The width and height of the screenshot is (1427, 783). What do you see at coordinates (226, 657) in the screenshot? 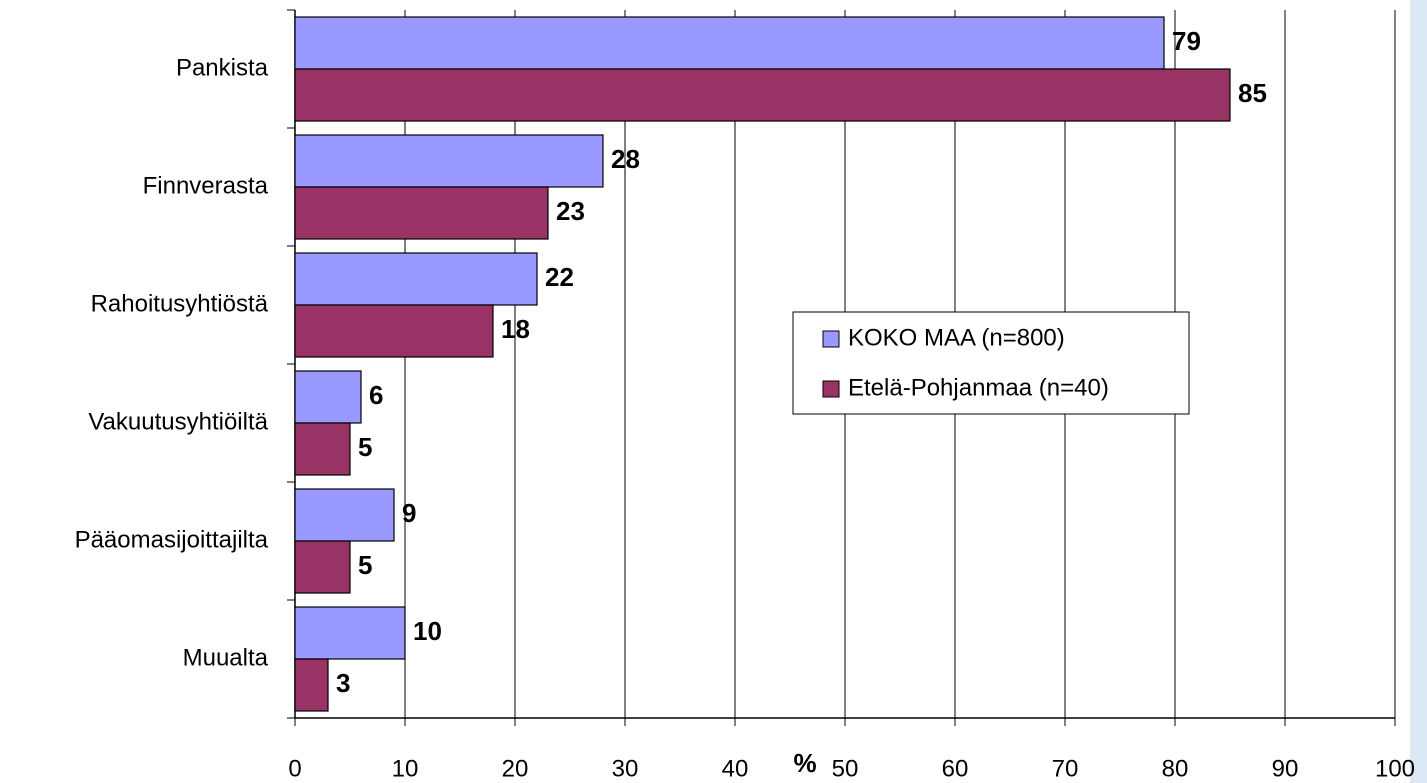
I see `y-tick-label: Muualta` at bounding box center [226, 657].